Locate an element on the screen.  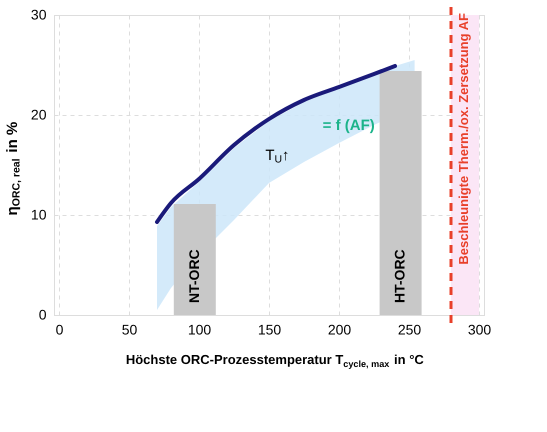
x-tick-label: 250 is located at coordinates (410, 330).